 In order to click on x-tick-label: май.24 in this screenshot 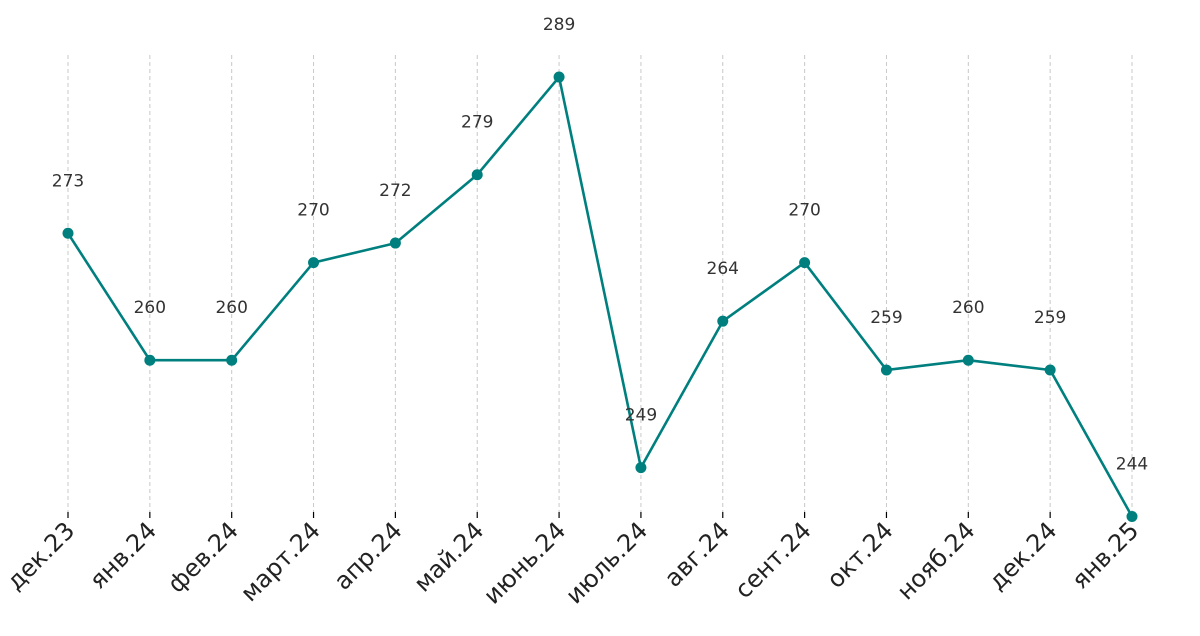, I will do `click(448, 556)`.